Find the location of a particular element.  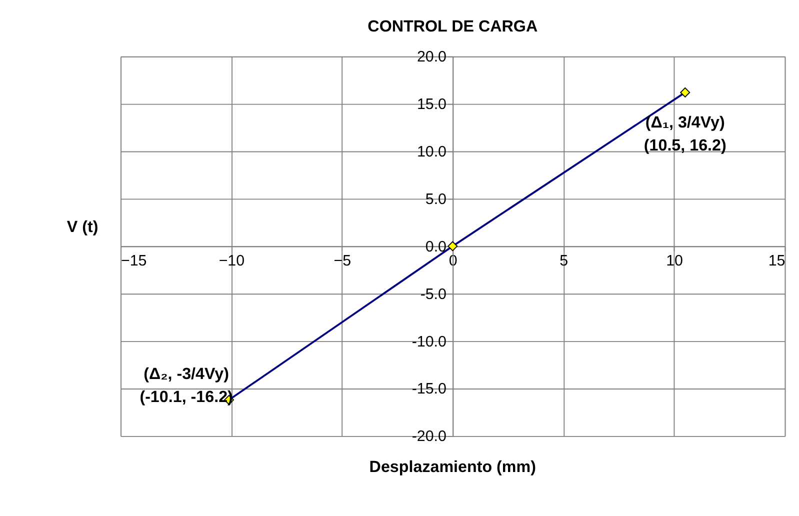

x-tick-label: 10 is located at coordinates (674, 261).